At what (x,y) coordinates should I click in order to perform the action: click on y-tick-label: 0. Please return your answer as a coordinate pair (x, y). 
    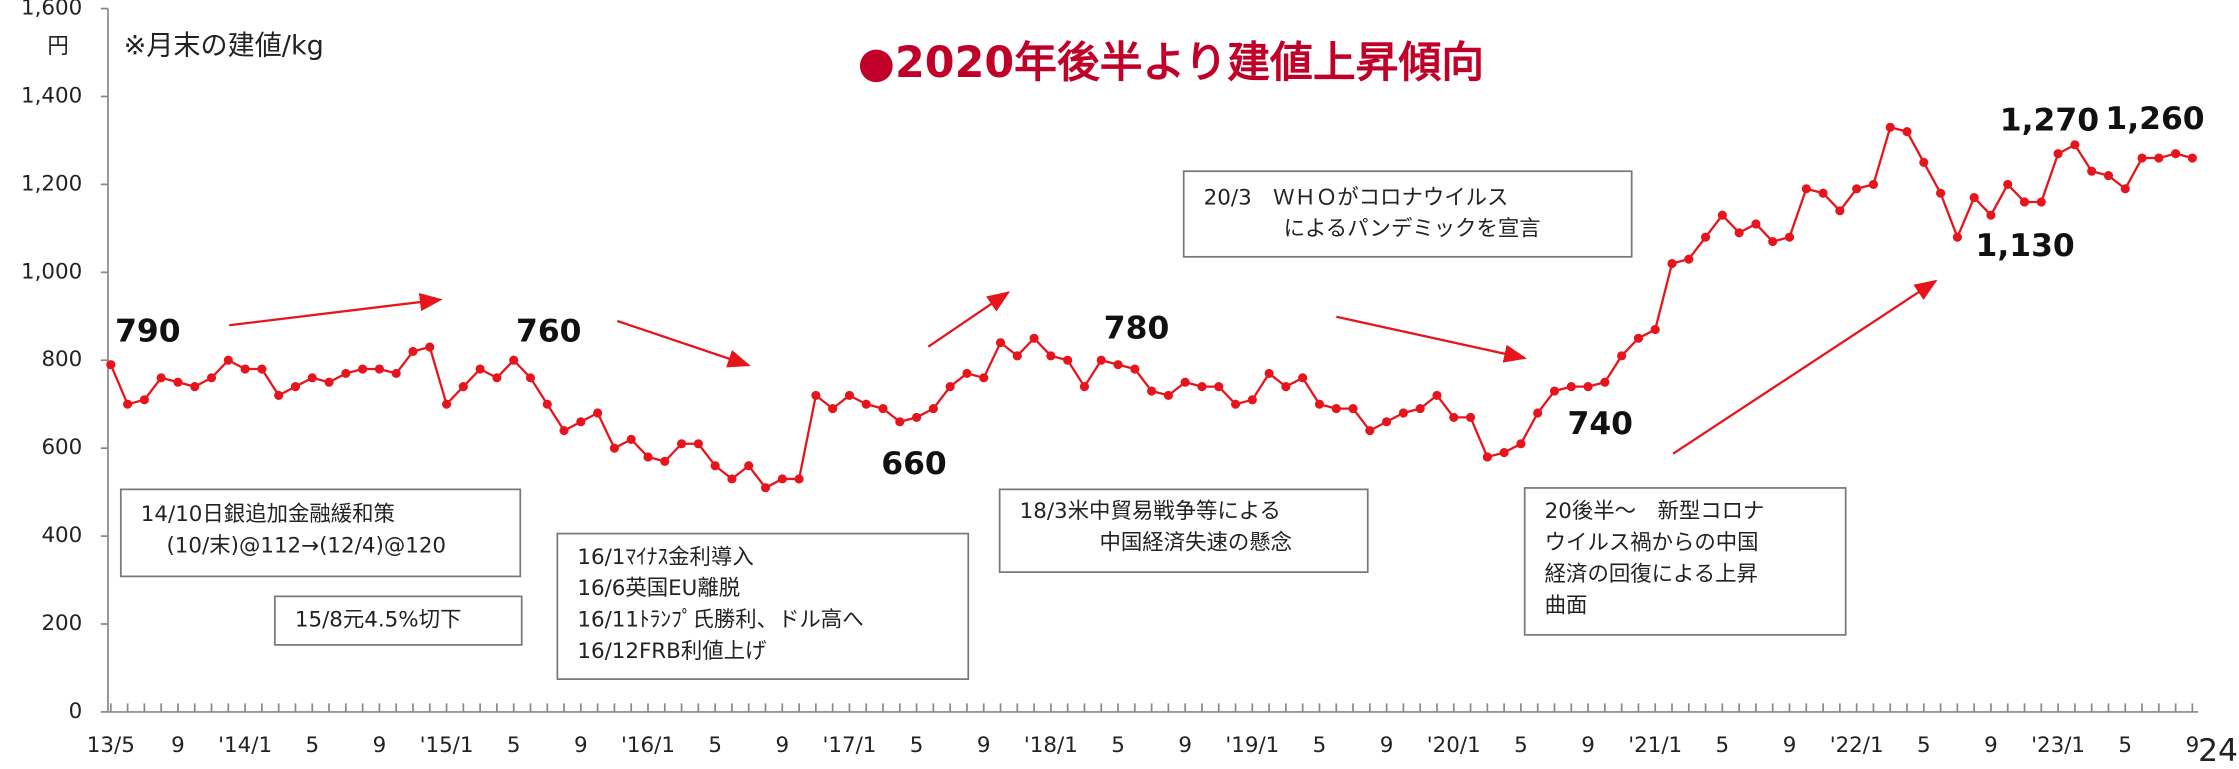
    Looking at the image, I should click on (76, 711).